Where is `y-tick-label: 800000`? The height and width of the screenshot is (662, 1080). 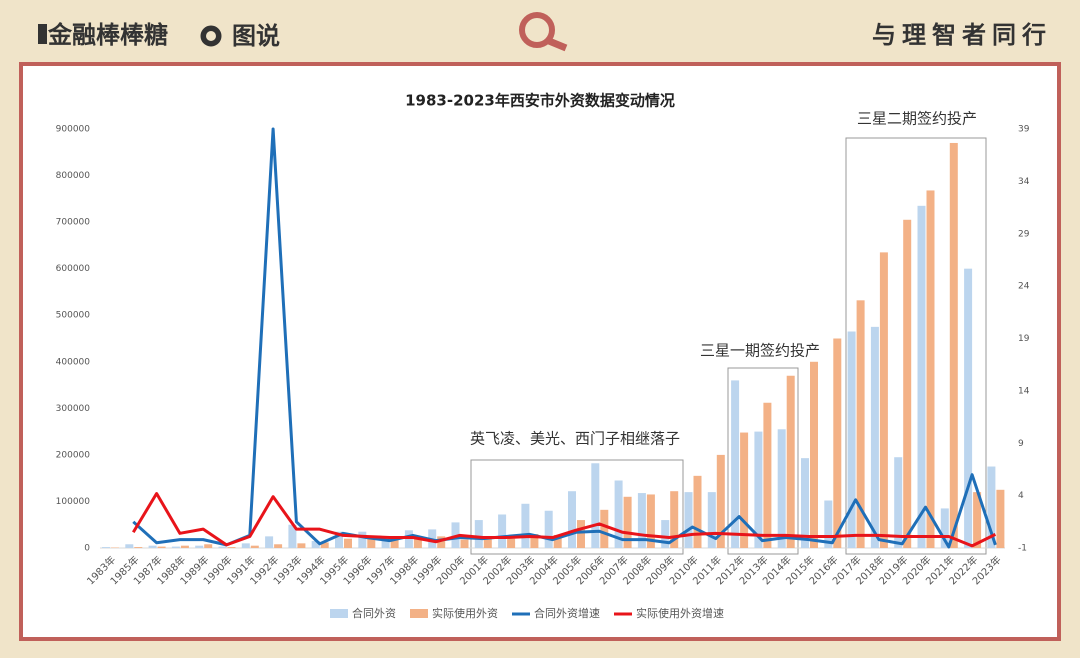 y-tick-label: 800000 is located at coordinates (73, 176).